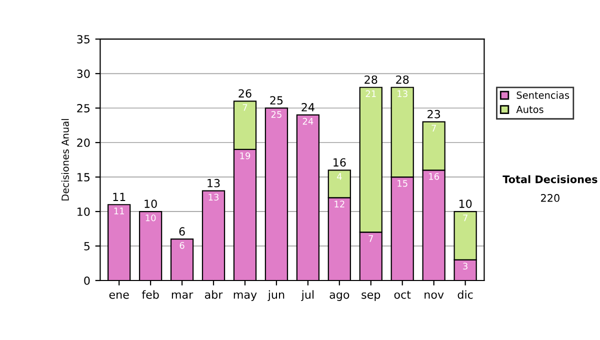  I want to click on x-tick-label: may, so click(245, 296).